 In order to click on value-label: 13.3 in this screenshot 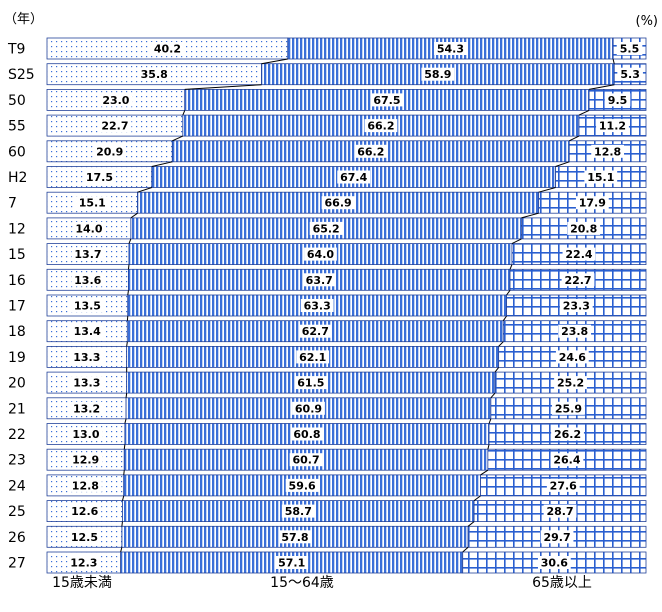, I will do `click(86, 357)`.